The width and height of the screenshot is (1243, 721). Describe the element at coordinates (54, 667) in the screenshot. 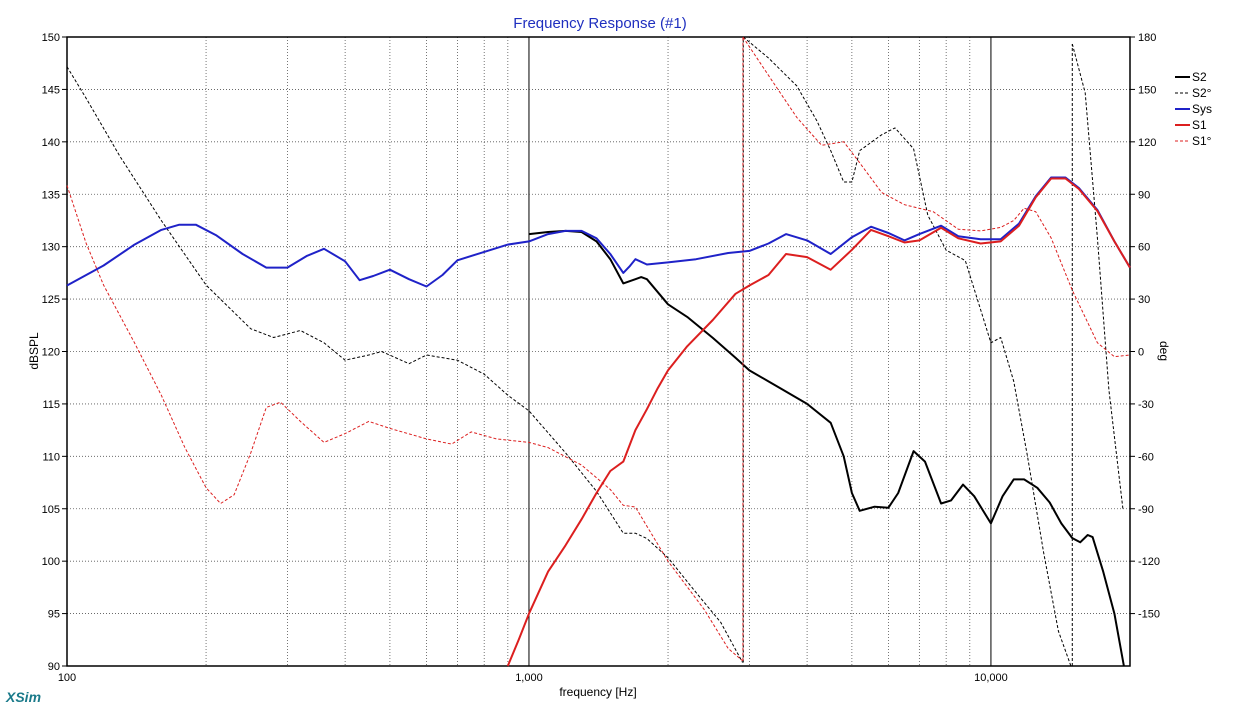

I see `y-tick-label: 90` at that location.